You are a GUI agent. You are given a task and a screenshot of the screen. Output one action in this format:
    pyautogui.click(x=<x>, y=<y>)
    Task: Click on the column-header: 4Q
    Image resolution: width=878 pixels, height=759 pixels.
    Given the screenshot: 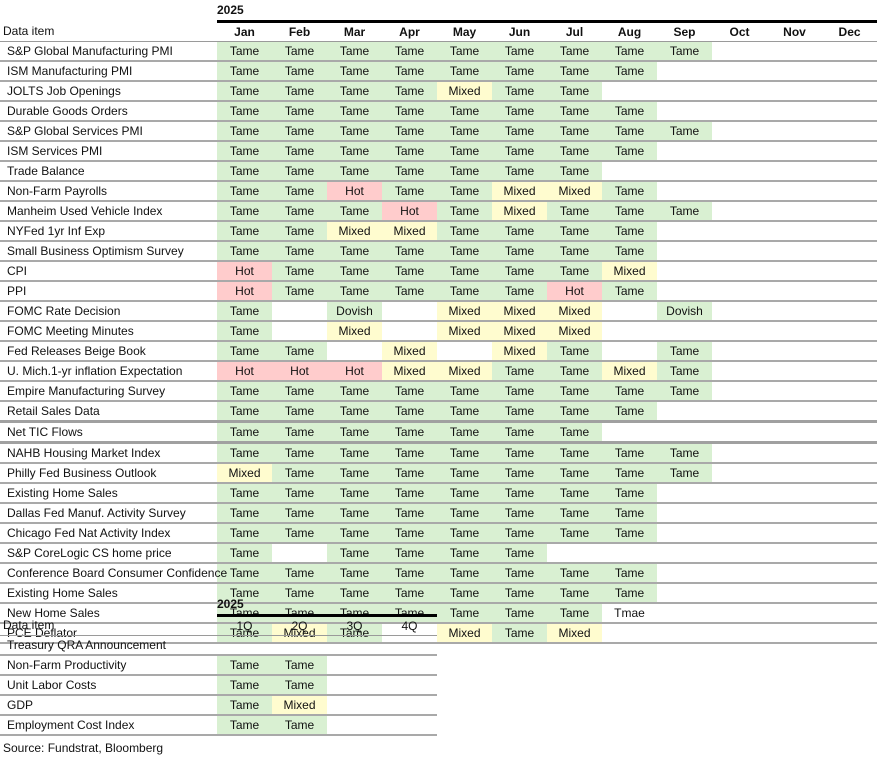 What is the action you would take?
    pyautogui.click(x=410, y=625)
    